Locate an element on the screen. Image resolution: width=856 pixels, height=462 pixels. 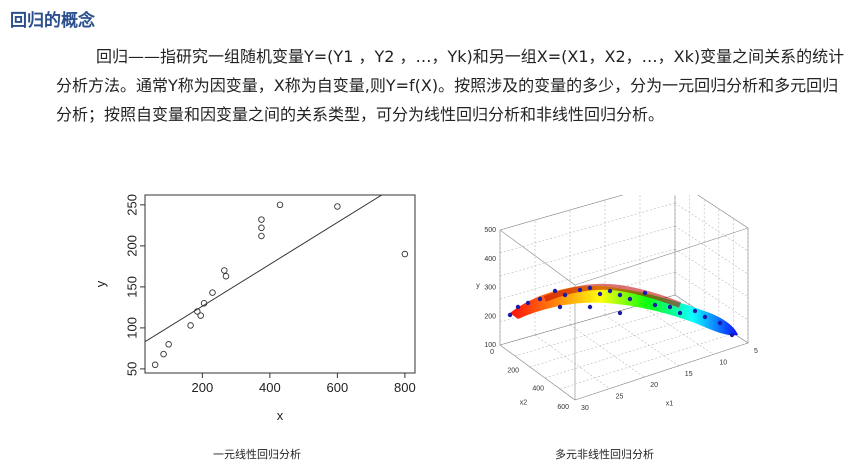
z-axis-label: y is located at coordinates (478, 286).